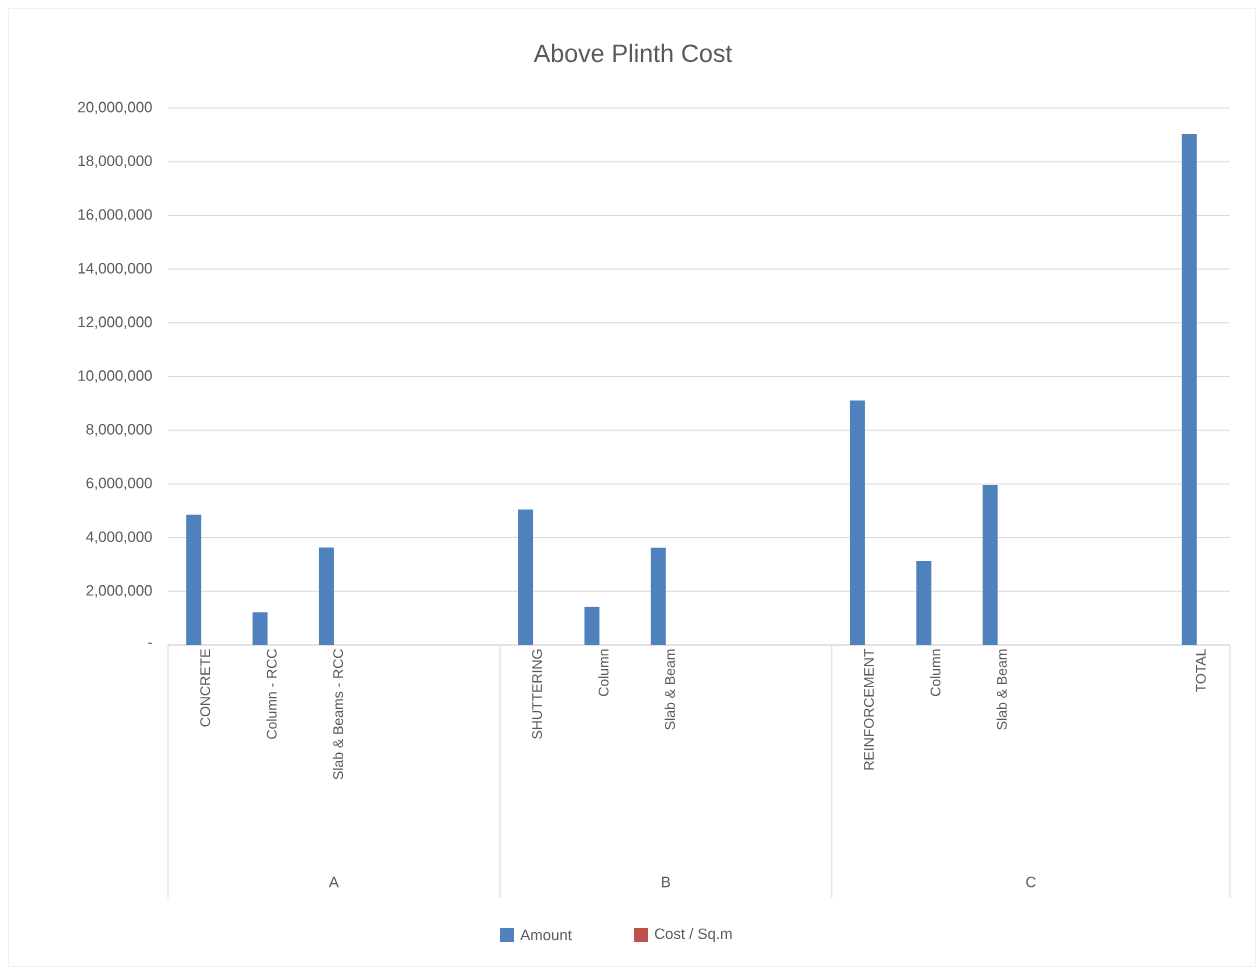  I want to click on y-tick-label: 18,000,000, so click(115, 161).